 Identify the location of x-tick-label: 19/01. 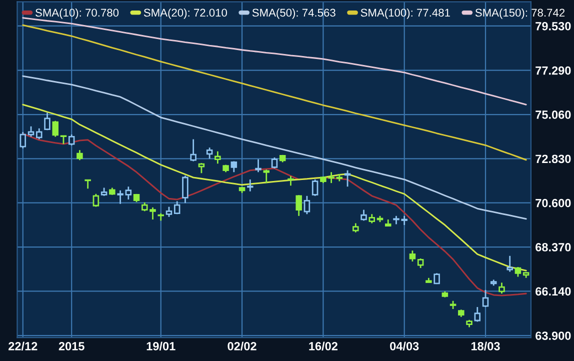
(161, 346).